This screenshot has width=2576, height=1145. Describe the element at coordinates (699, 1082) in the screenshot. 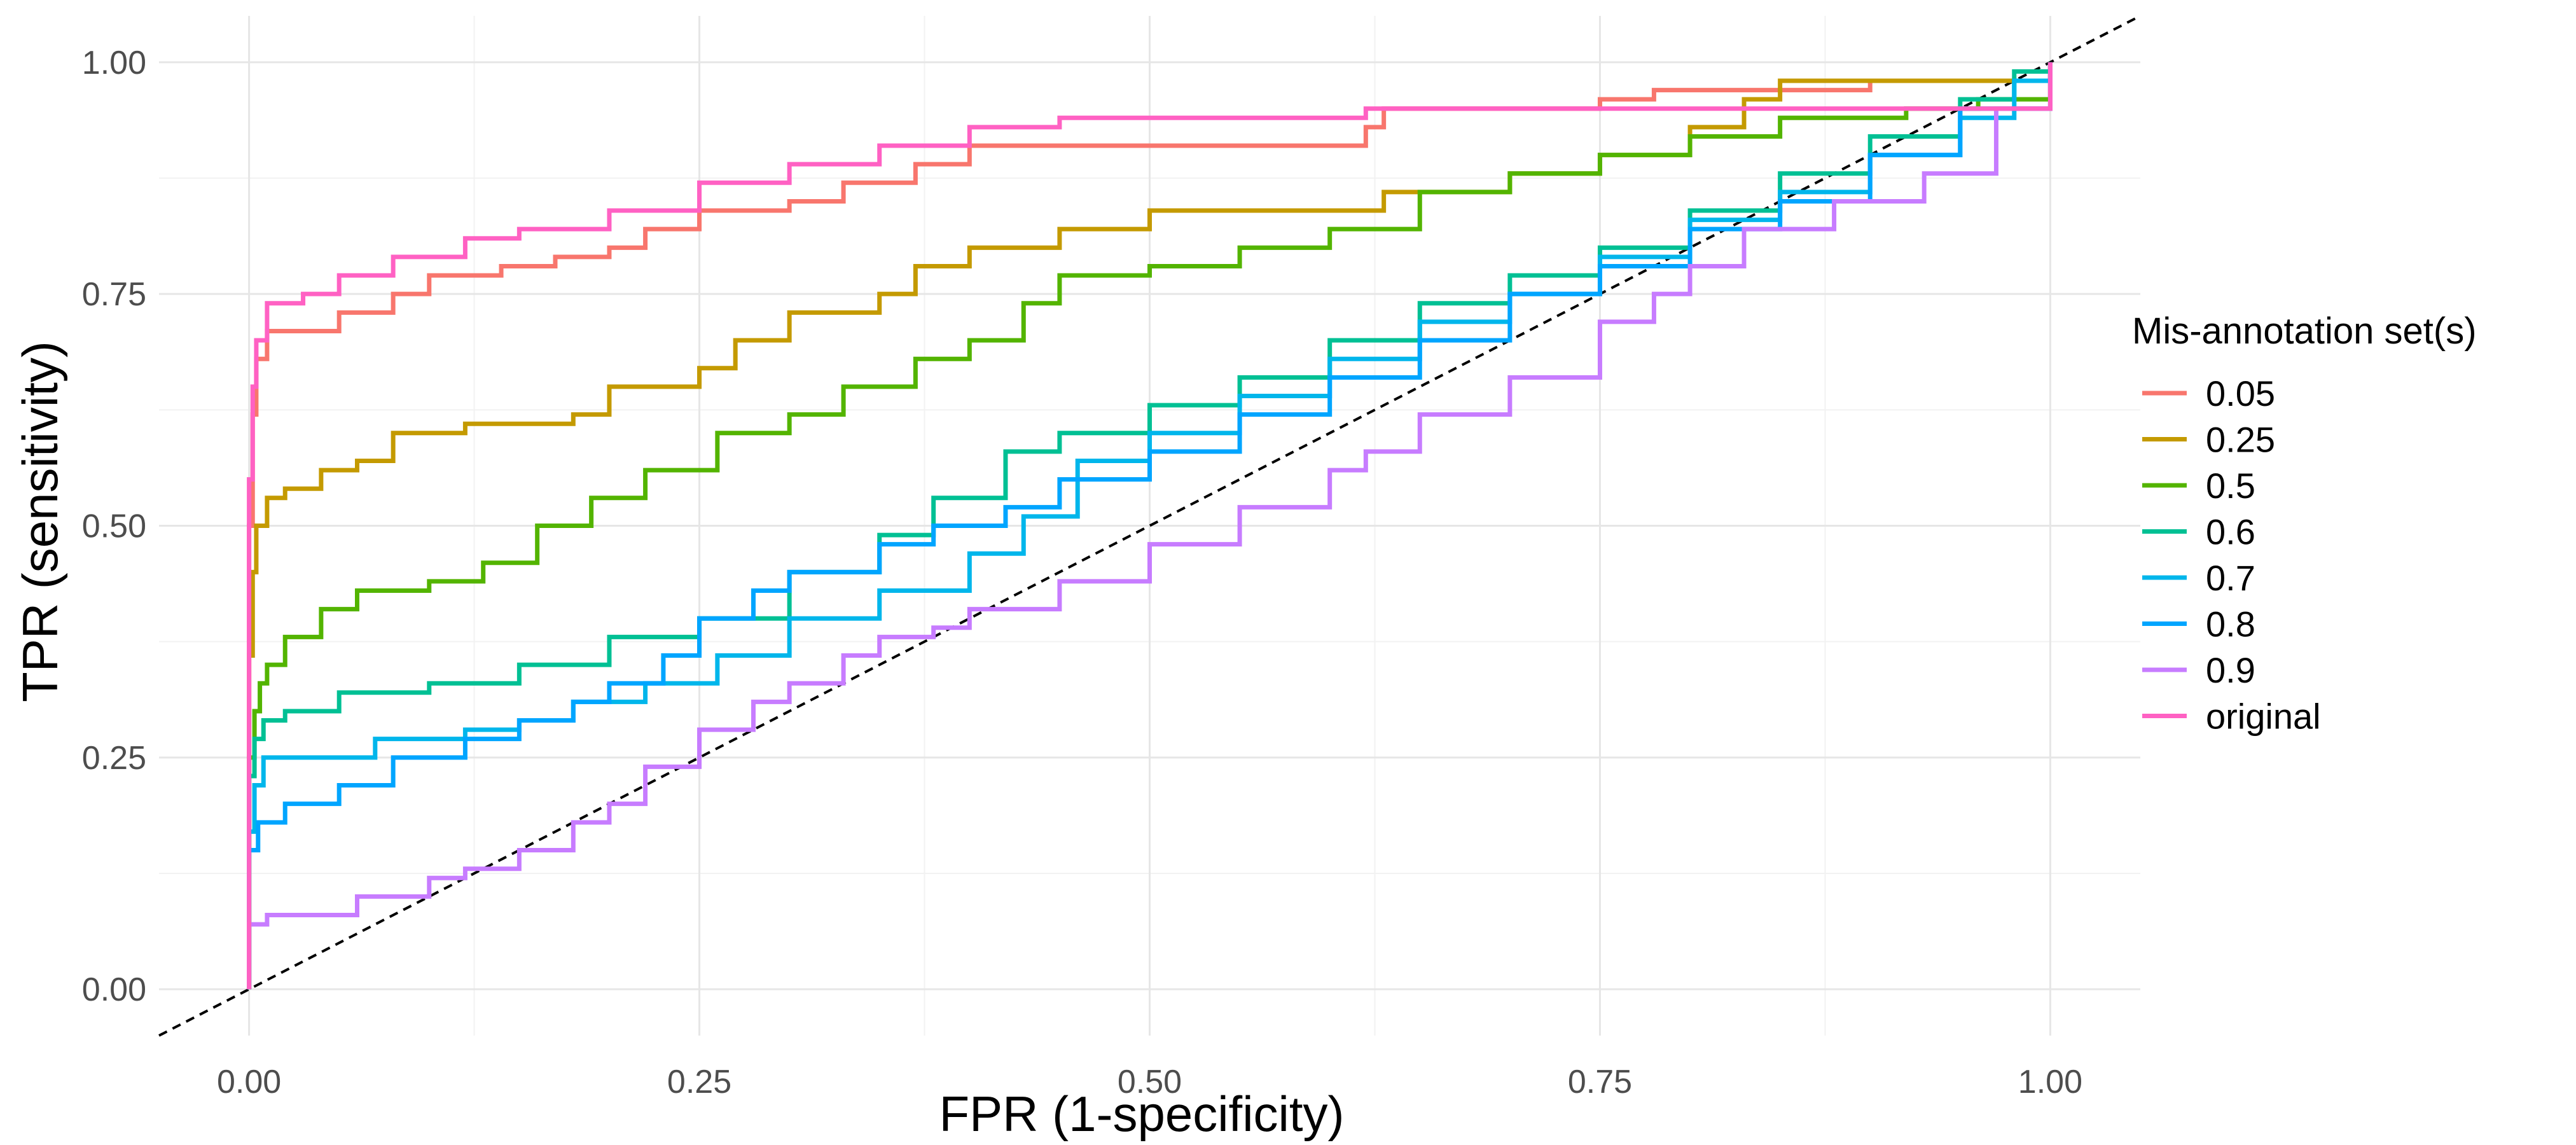

I see `x-tick-label: 0.25` at that location.